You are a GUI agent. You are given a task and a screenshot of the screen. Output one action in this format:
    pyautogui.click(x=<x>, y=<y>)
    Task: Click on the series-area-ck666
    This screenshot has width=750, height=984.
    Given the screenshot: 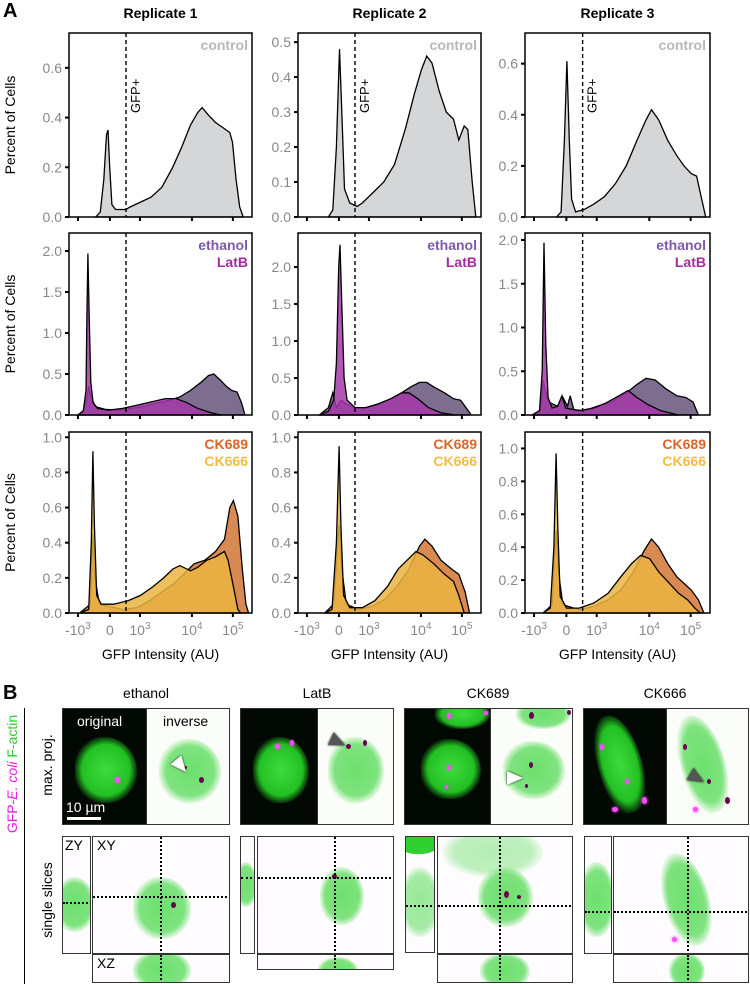 What is the action you would take?
    pyautogui.click(x=621, y=533)
    